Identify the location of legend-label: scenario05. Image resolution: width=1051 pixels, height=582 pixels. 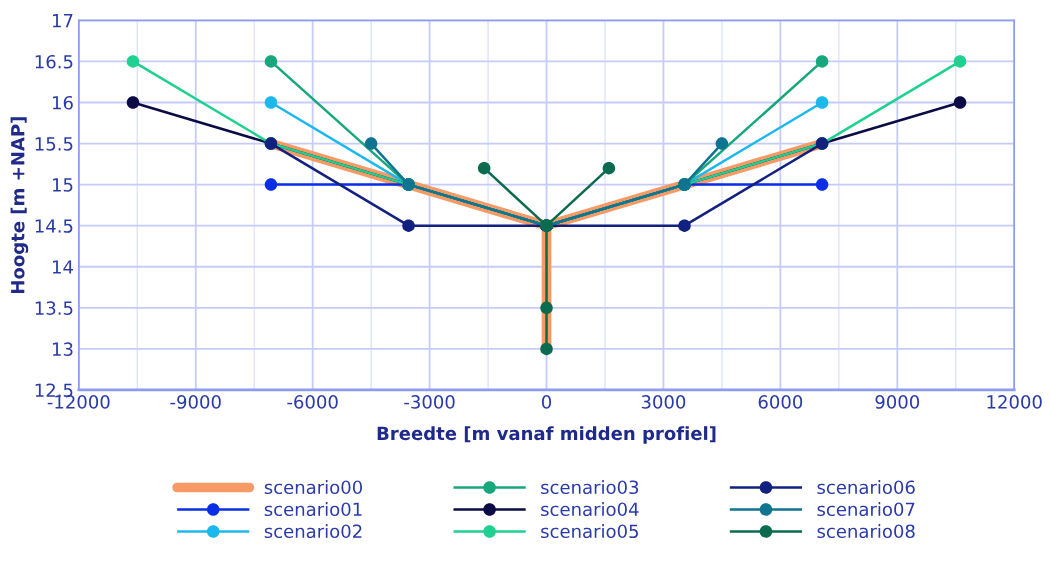
(589, 531).